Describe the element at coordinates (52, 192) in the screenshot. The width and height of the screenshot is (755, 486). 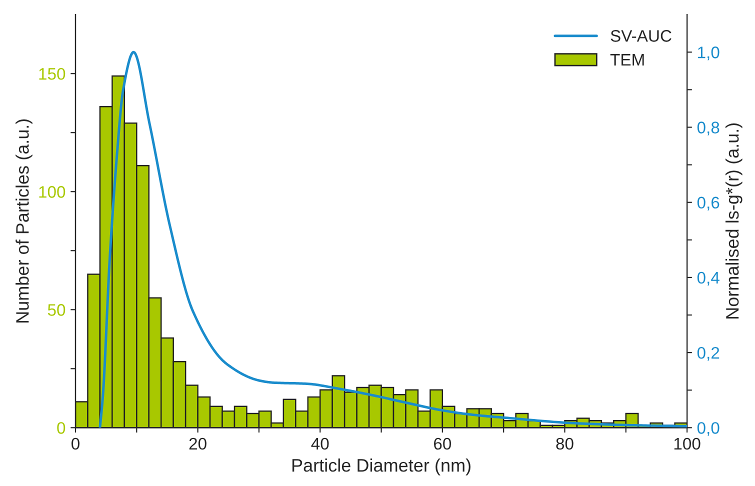
I see `y-tick-label: 100` at that location.